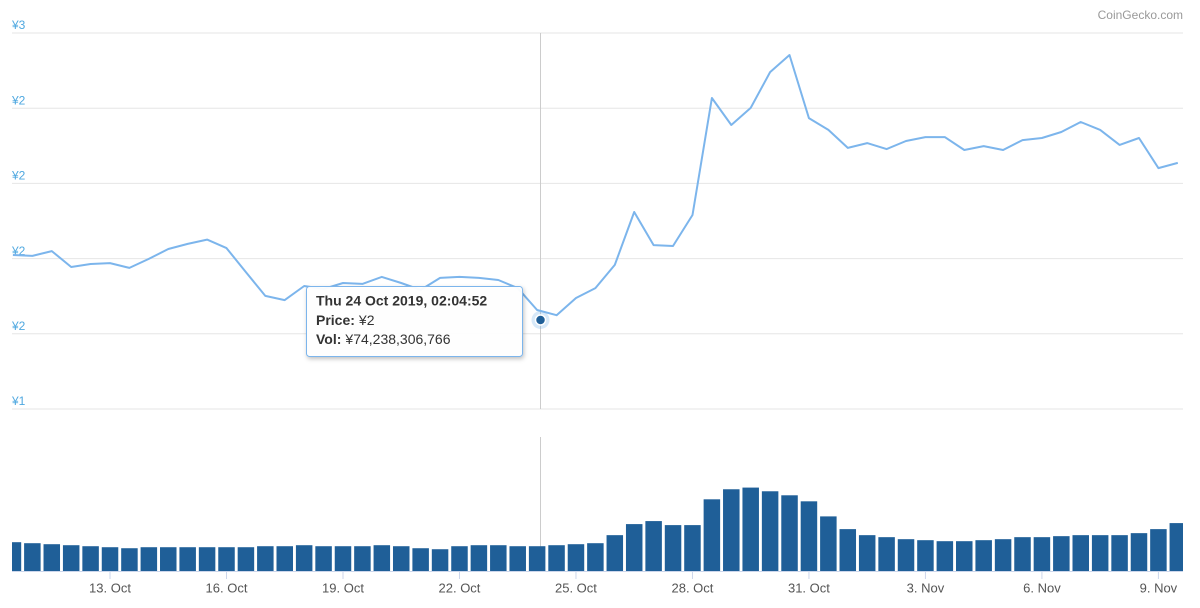  What do you see at coordinates (809, 587) in the screenshot?
I see `x-tick-label: 31. Oct` at bounding box center [809, 587].